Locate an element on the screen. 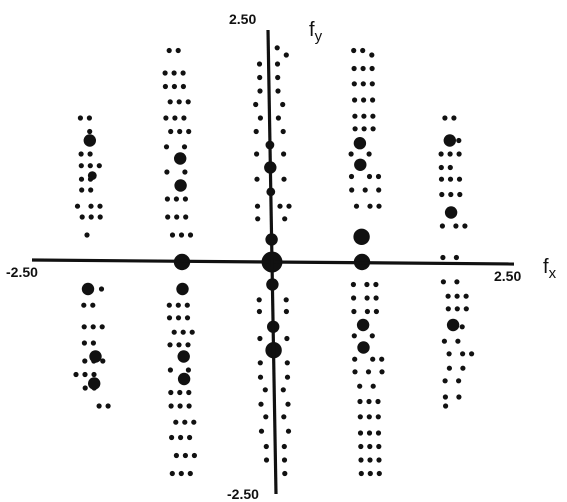 The image size is (567, 502). y-axis-line is located at coordinates (272, 262).